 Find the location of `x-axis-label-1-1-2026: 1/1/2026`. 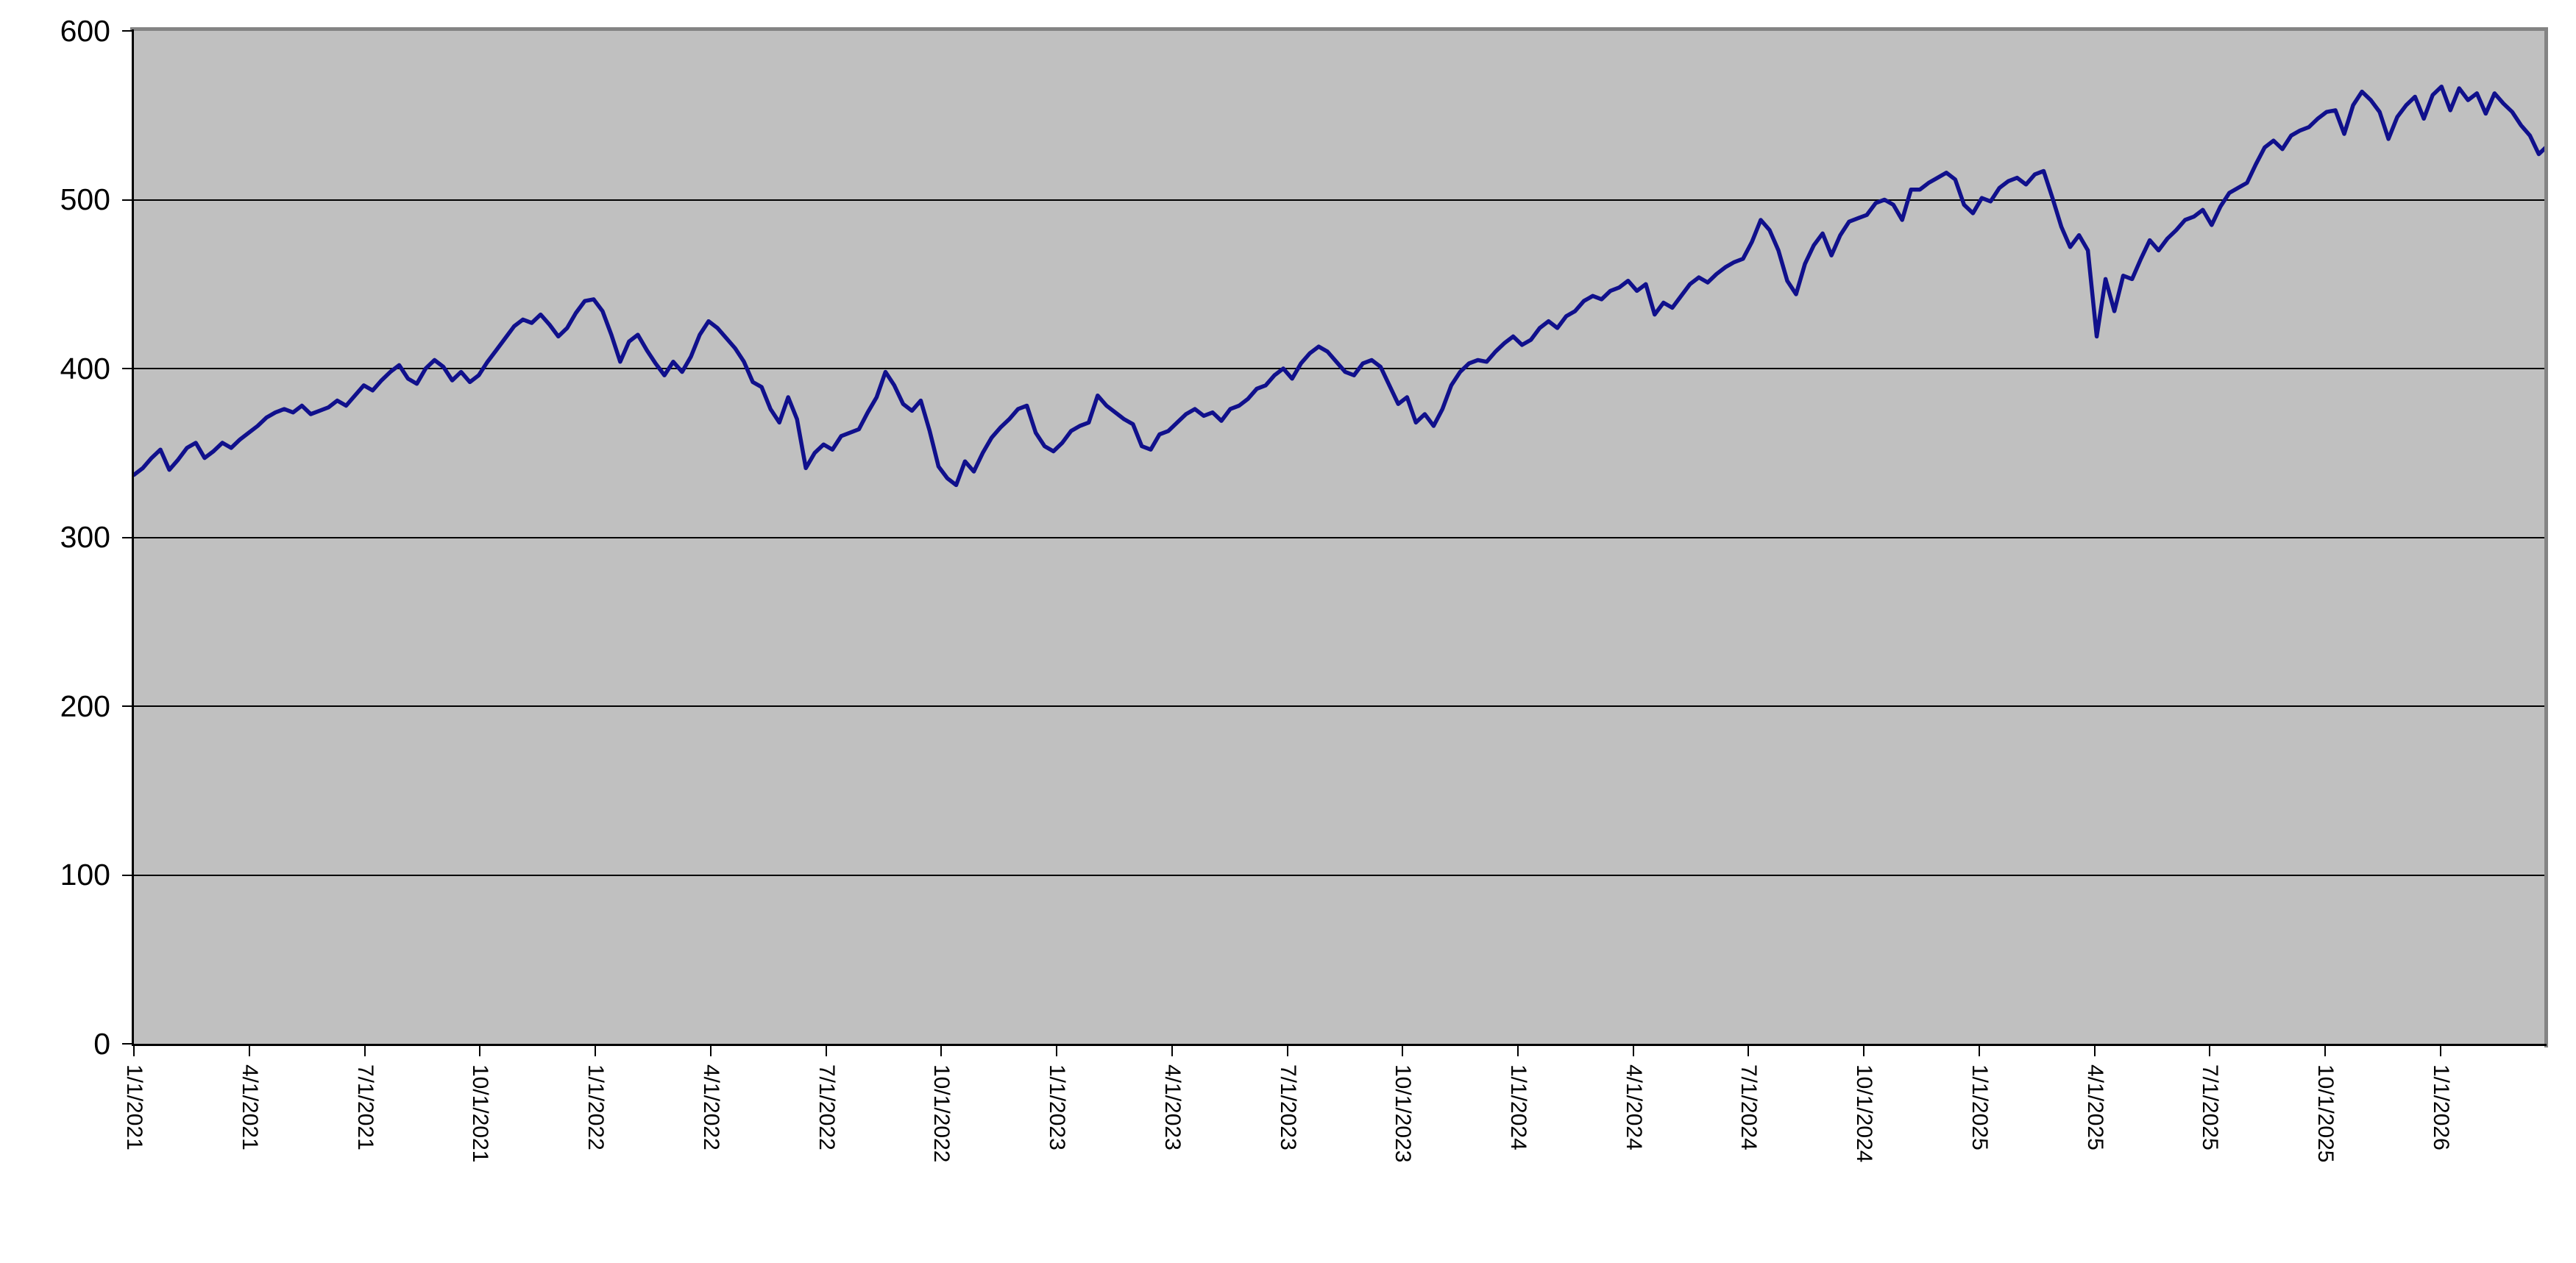

x-axis-label-1-1-2026: 1/1/2026 is located at coordinates (2440, 1107).